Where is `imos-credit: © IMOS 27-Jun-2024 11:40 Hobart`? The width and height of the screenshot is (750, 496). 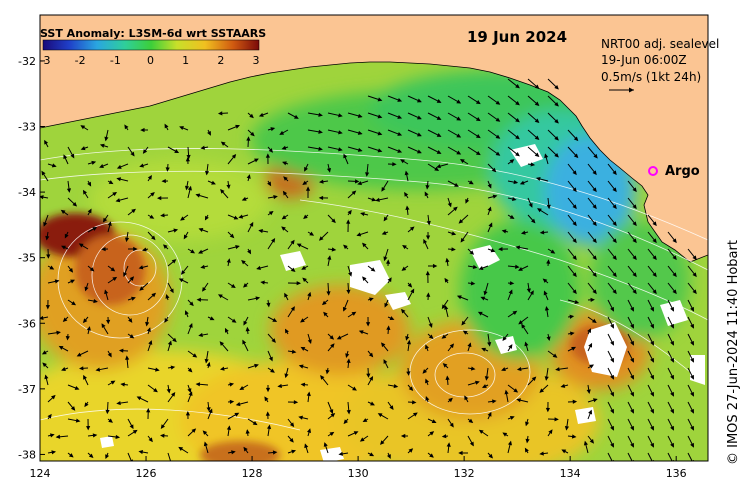 imos-credit: © IMOS 27-Jun-2024 11:40 Hobart is located at coordinates (733, 352).